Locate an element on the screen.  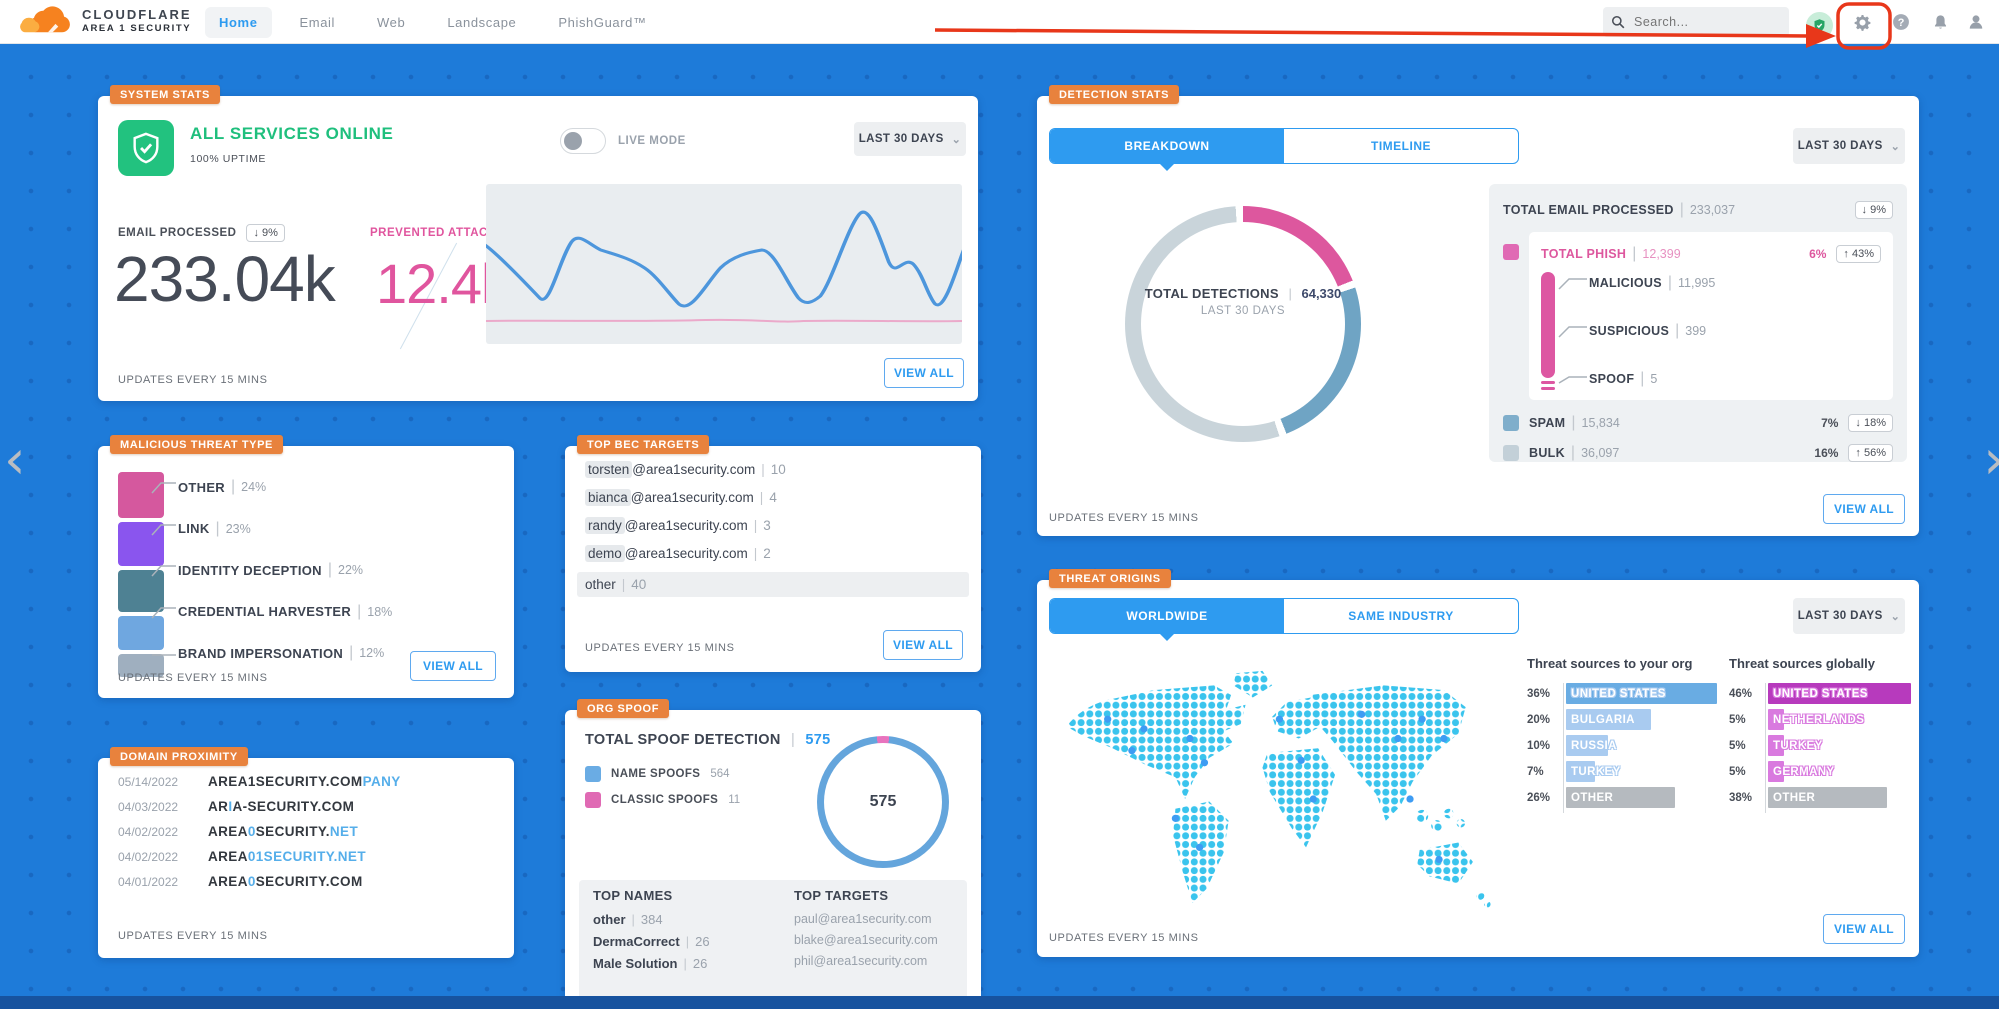
bec-view-all-button: VIEW ALL is located at coordinates (923, 645).